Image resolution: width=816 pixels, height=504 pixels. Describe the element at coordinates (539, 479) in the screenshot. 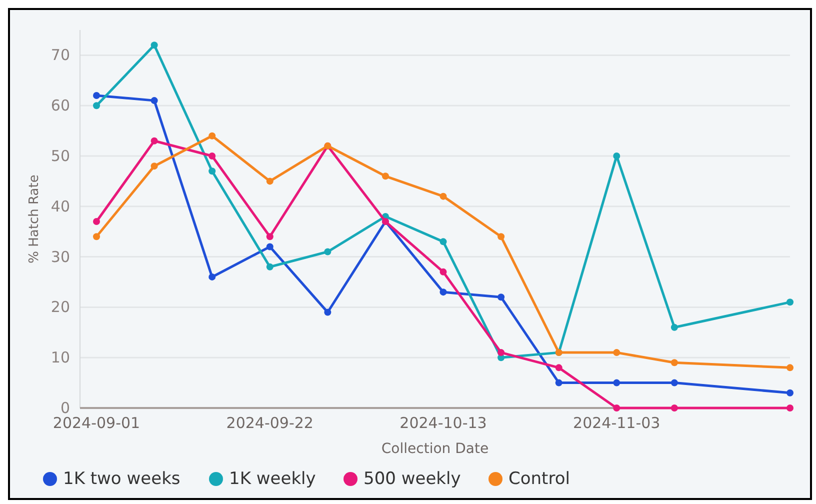

I see `legend-label: Control` at that location.